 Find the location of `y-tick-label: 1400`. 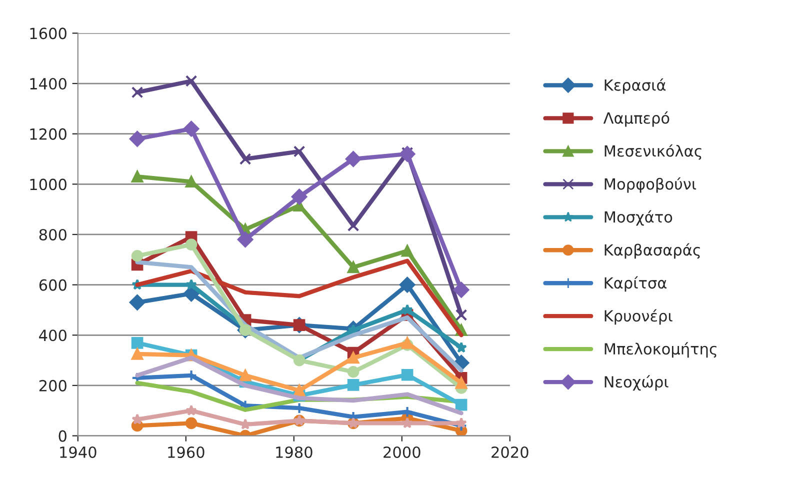

y-tick-label: 1400 is located at coordinates (48, 84).